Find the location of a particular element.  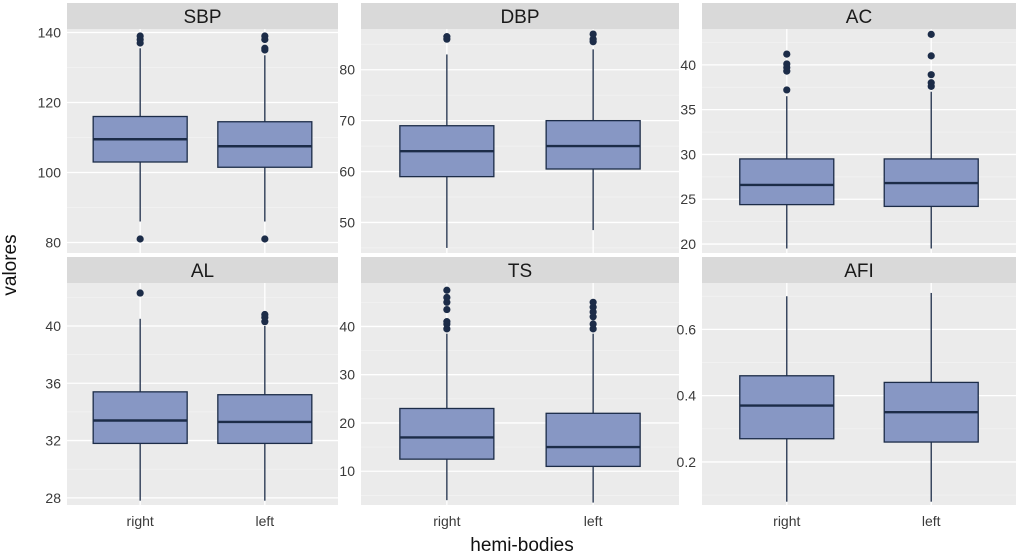

y-tick-label: 0.4 is located at coordinates (687, 396).